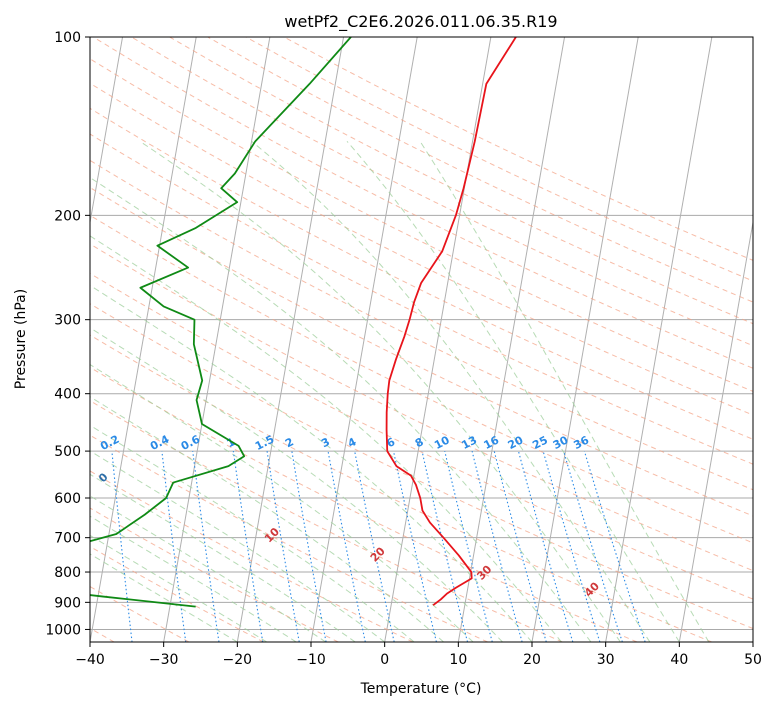  What do you see at coordinates (311, 660) in the screenshot?
I see `x-tick-label: −10` at bounding box center [311, 660].